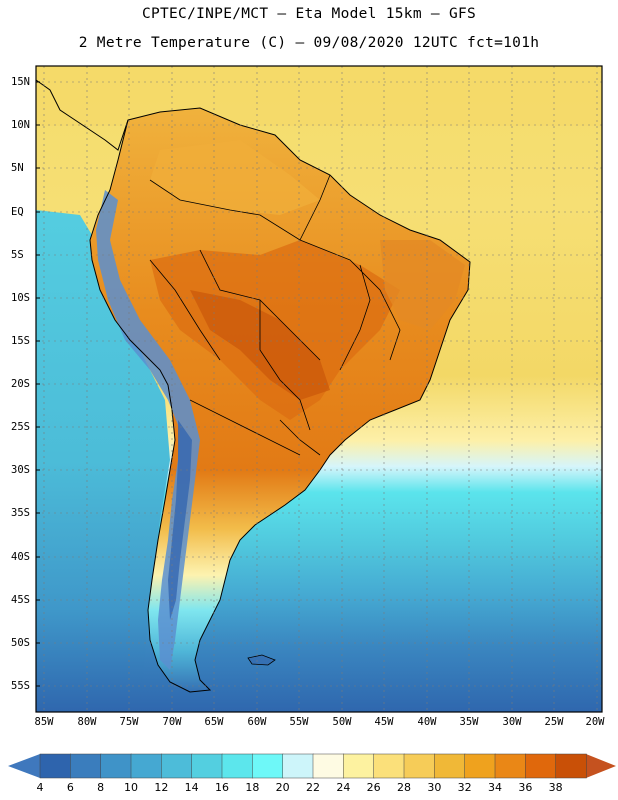  Describe the element at coordinates (24, 766) in the screenshot. I see `colorbar-low-arrow` at that location.